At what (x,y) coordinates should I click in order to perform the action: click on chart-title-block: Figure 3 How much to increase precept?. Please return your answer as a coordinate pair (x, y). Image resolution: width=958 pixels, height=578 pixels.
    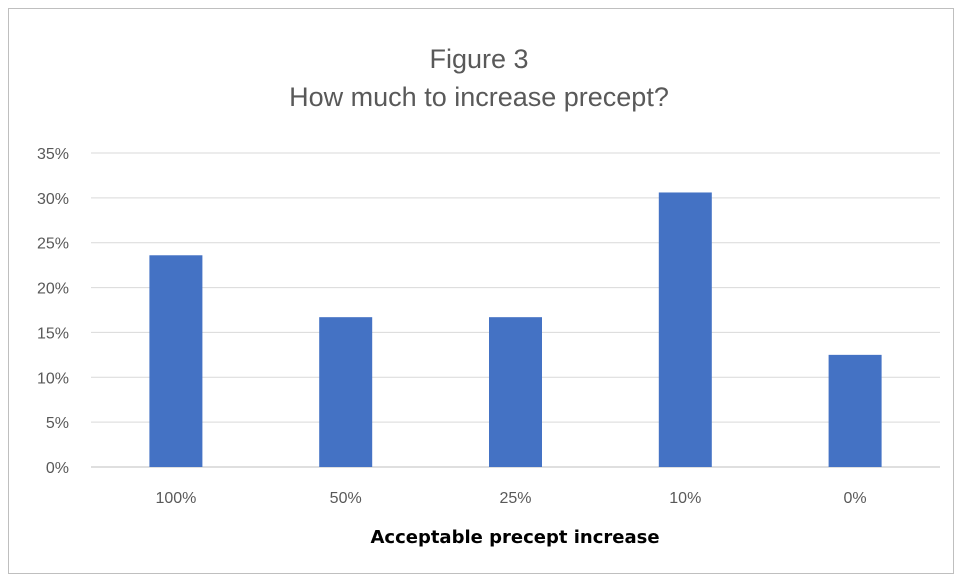
    Looking at the image, I should click on (479, 78).